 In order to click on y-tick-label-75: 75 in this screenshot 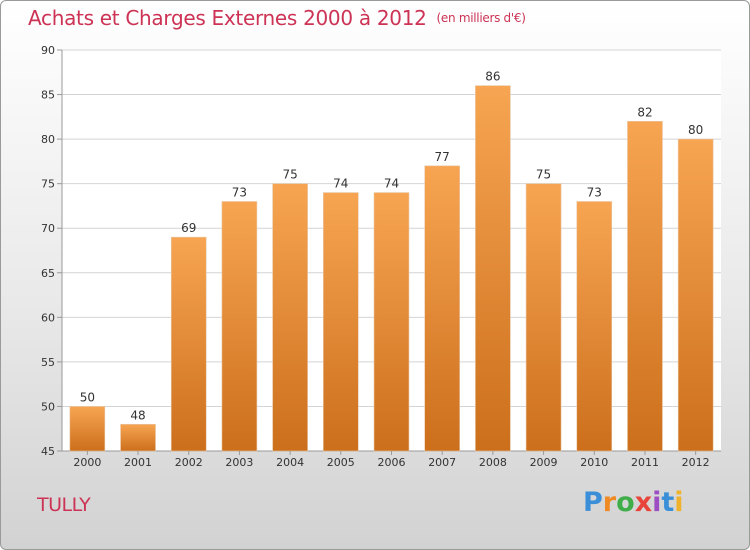, I will do `click(48, 184)`.